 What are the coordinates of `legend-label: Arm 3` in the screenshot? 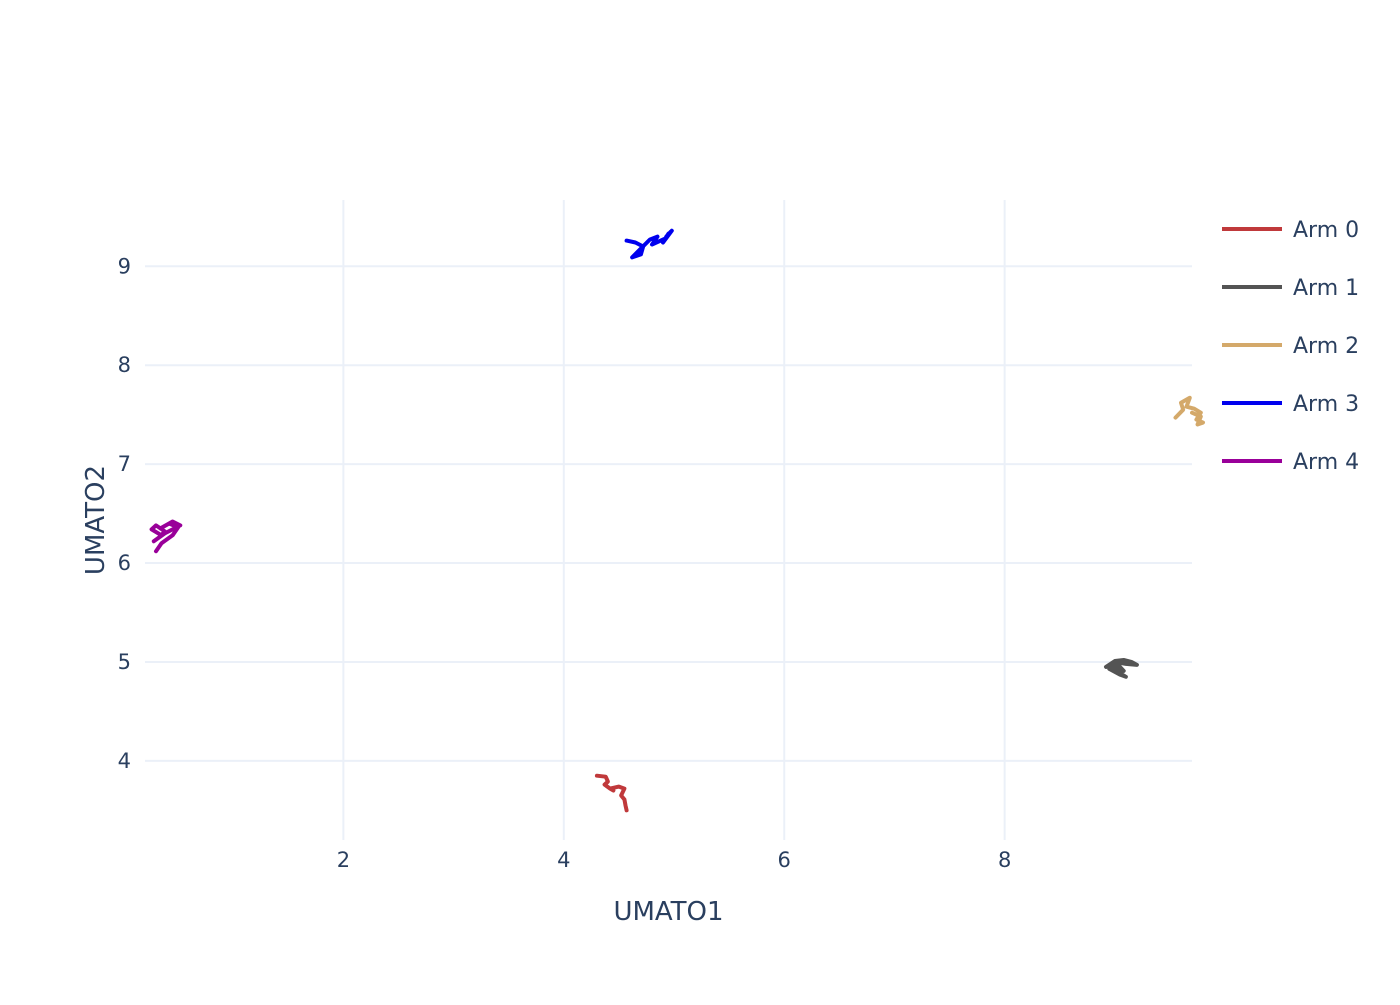 It's located at (1326, 404).